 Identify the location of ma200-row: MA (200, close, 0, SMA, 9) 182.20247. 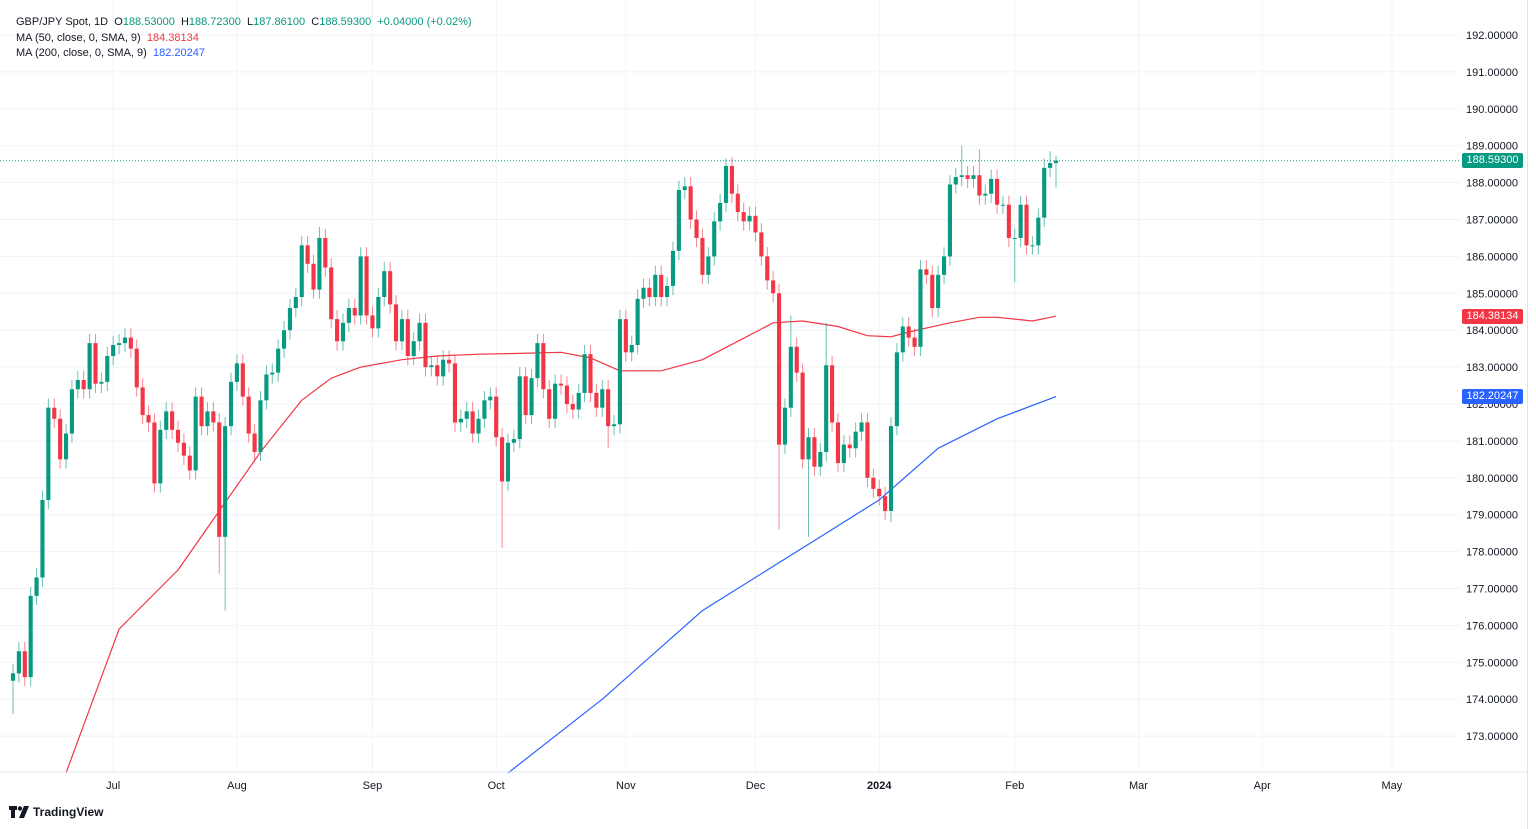
(244, 54).